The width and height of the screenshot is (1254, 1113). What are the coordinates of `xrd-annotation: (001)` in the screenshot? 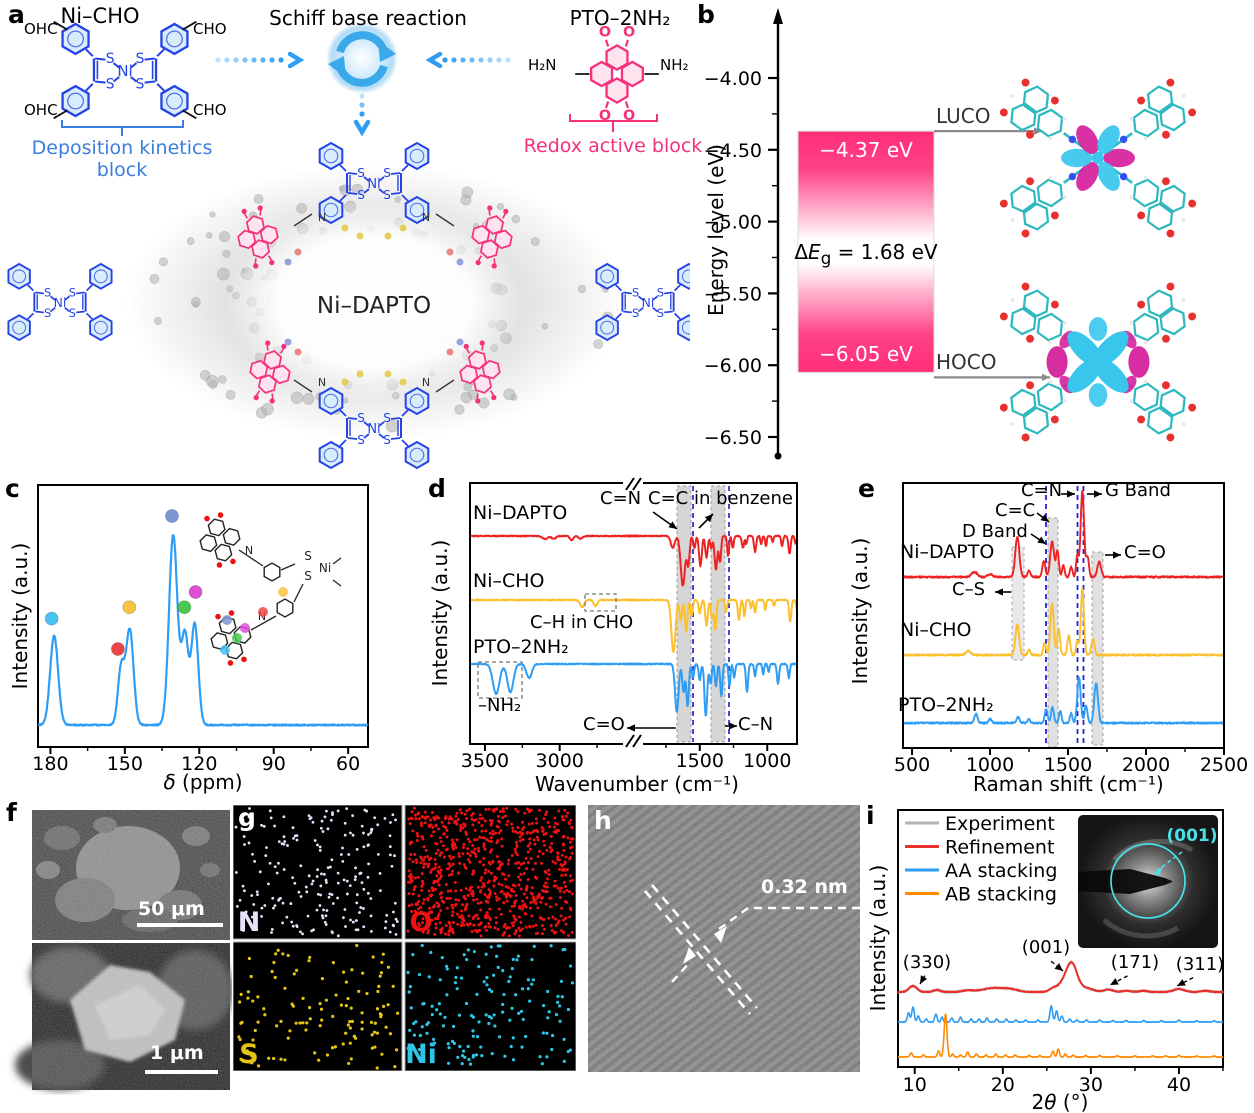 It's located at (1046, 954).